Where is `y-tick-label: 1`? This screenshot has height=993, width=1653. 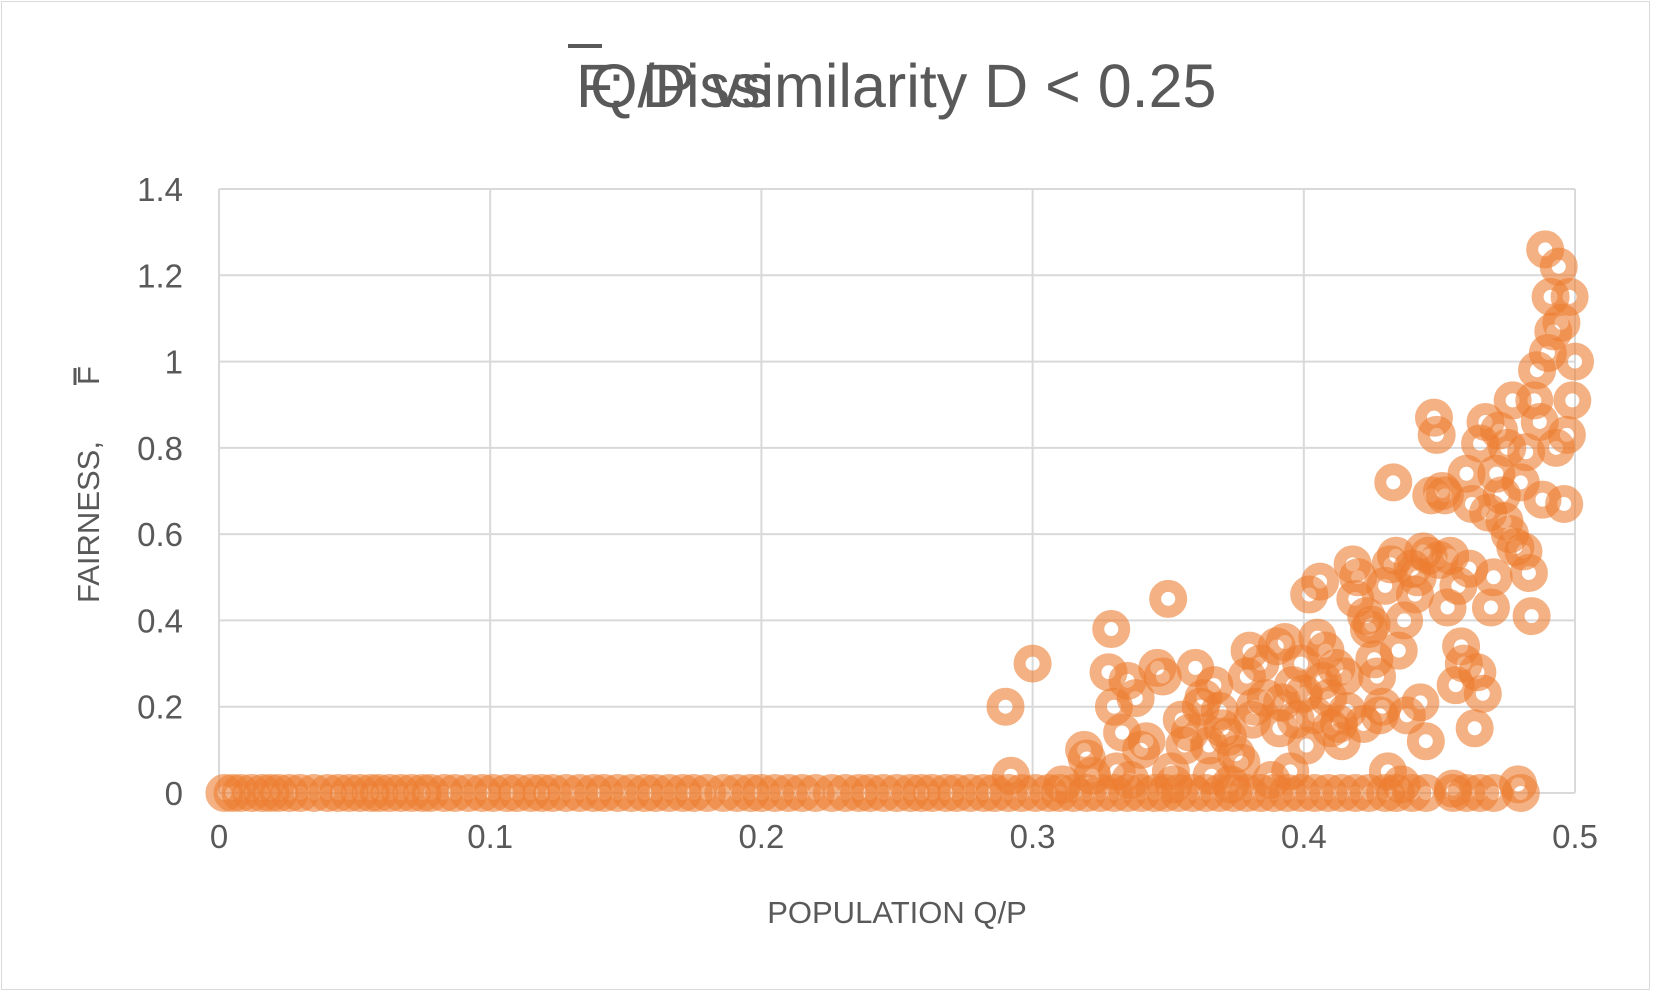 y-tick-label: 1 is located at coordinates (174, 362).